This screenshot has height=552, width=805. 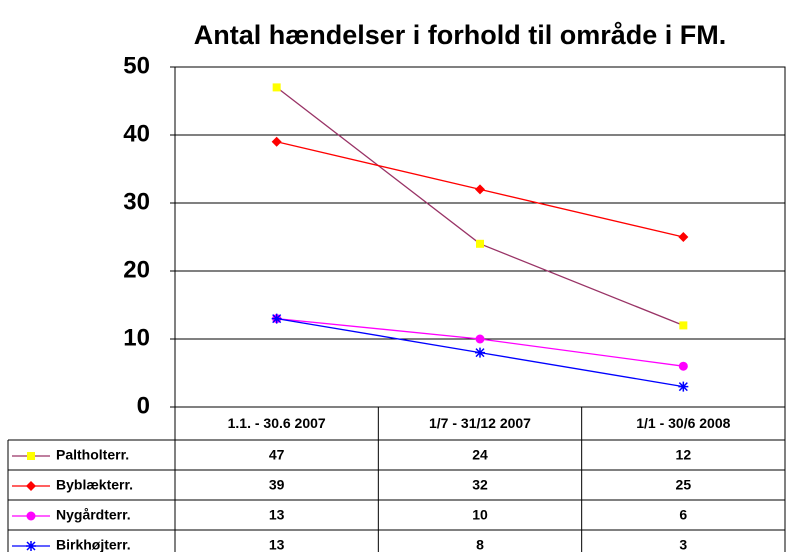 What do you see at coordinates (683, 423) in the screenshot?
I see `x-tick-label: 1/1 - 30/6 2008` at bounding box center [683, 423].